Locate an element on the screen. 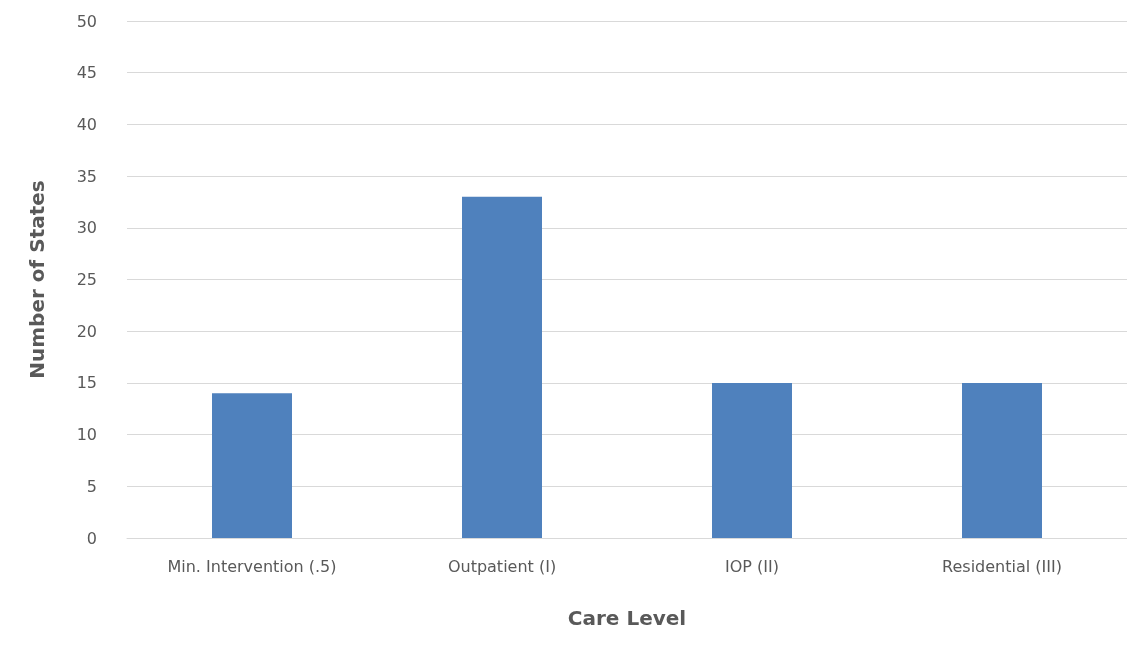 Image resolution: width=1127 pixels, height=652 pixels. y-tick-label: 20 is located at coordinates (86, 331).